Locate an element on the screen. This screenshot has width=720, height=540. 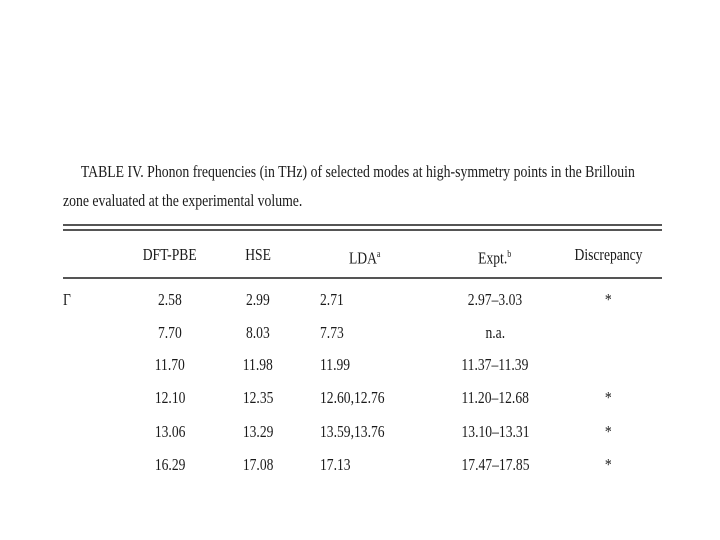
text: HSE is located at coordinates (258, 254).